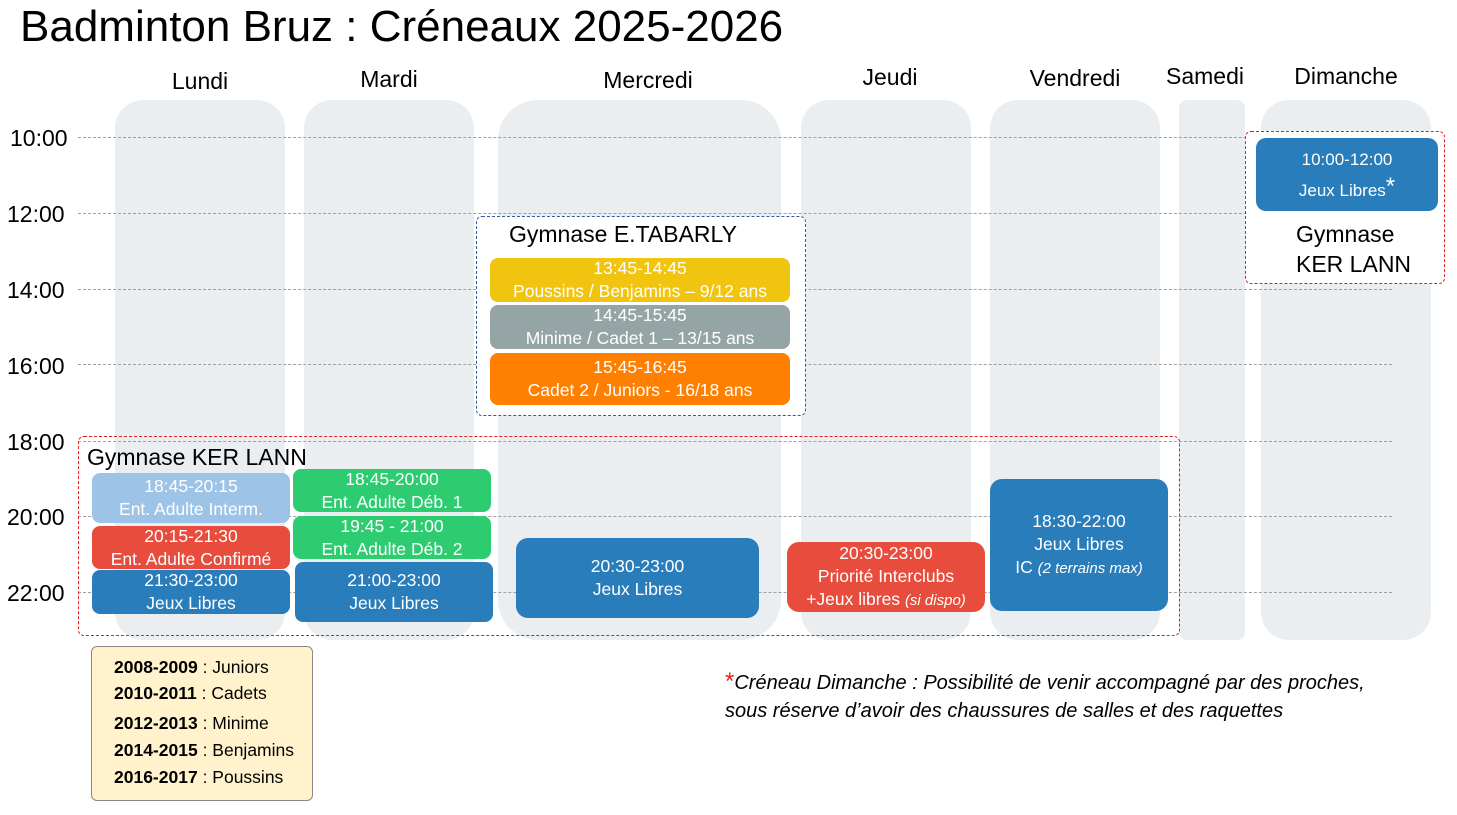  Describe the element at coordinates (155, 693) in the screenshot. I see `legend-years: 2010-2011` at that location.